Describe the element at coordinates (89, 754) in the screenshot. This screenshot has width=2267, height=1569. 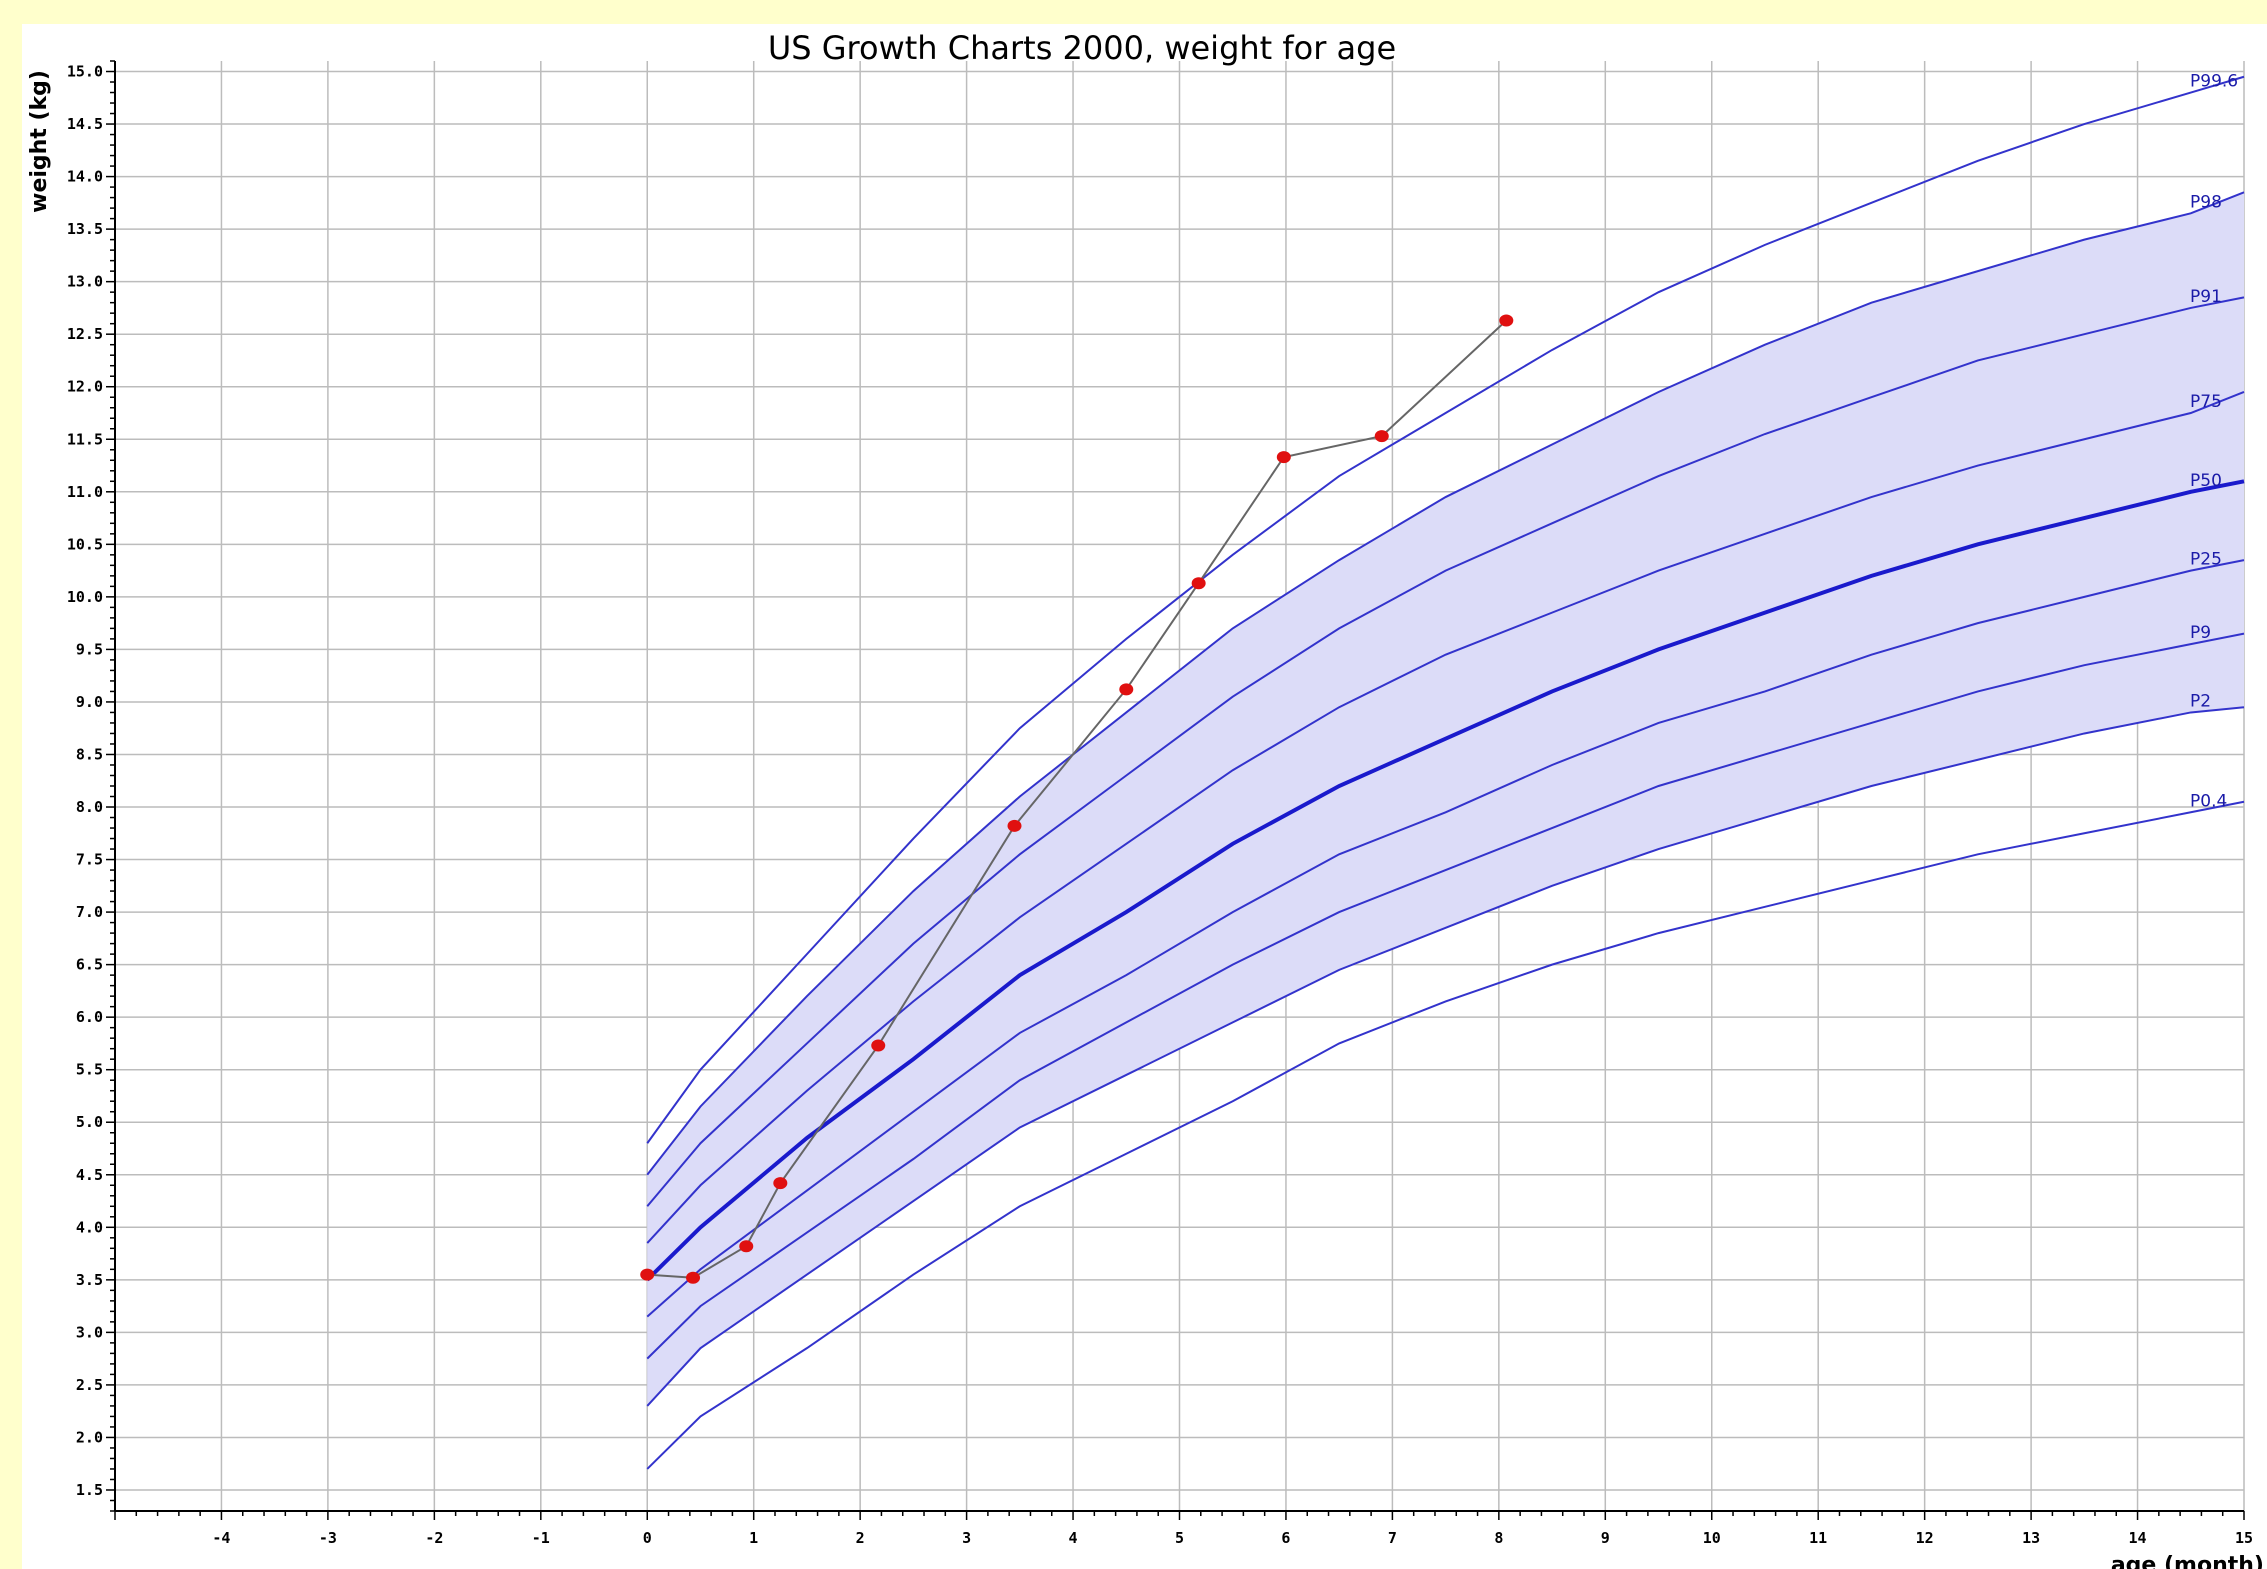
I see `y-tick-label: 8.5` at that location.